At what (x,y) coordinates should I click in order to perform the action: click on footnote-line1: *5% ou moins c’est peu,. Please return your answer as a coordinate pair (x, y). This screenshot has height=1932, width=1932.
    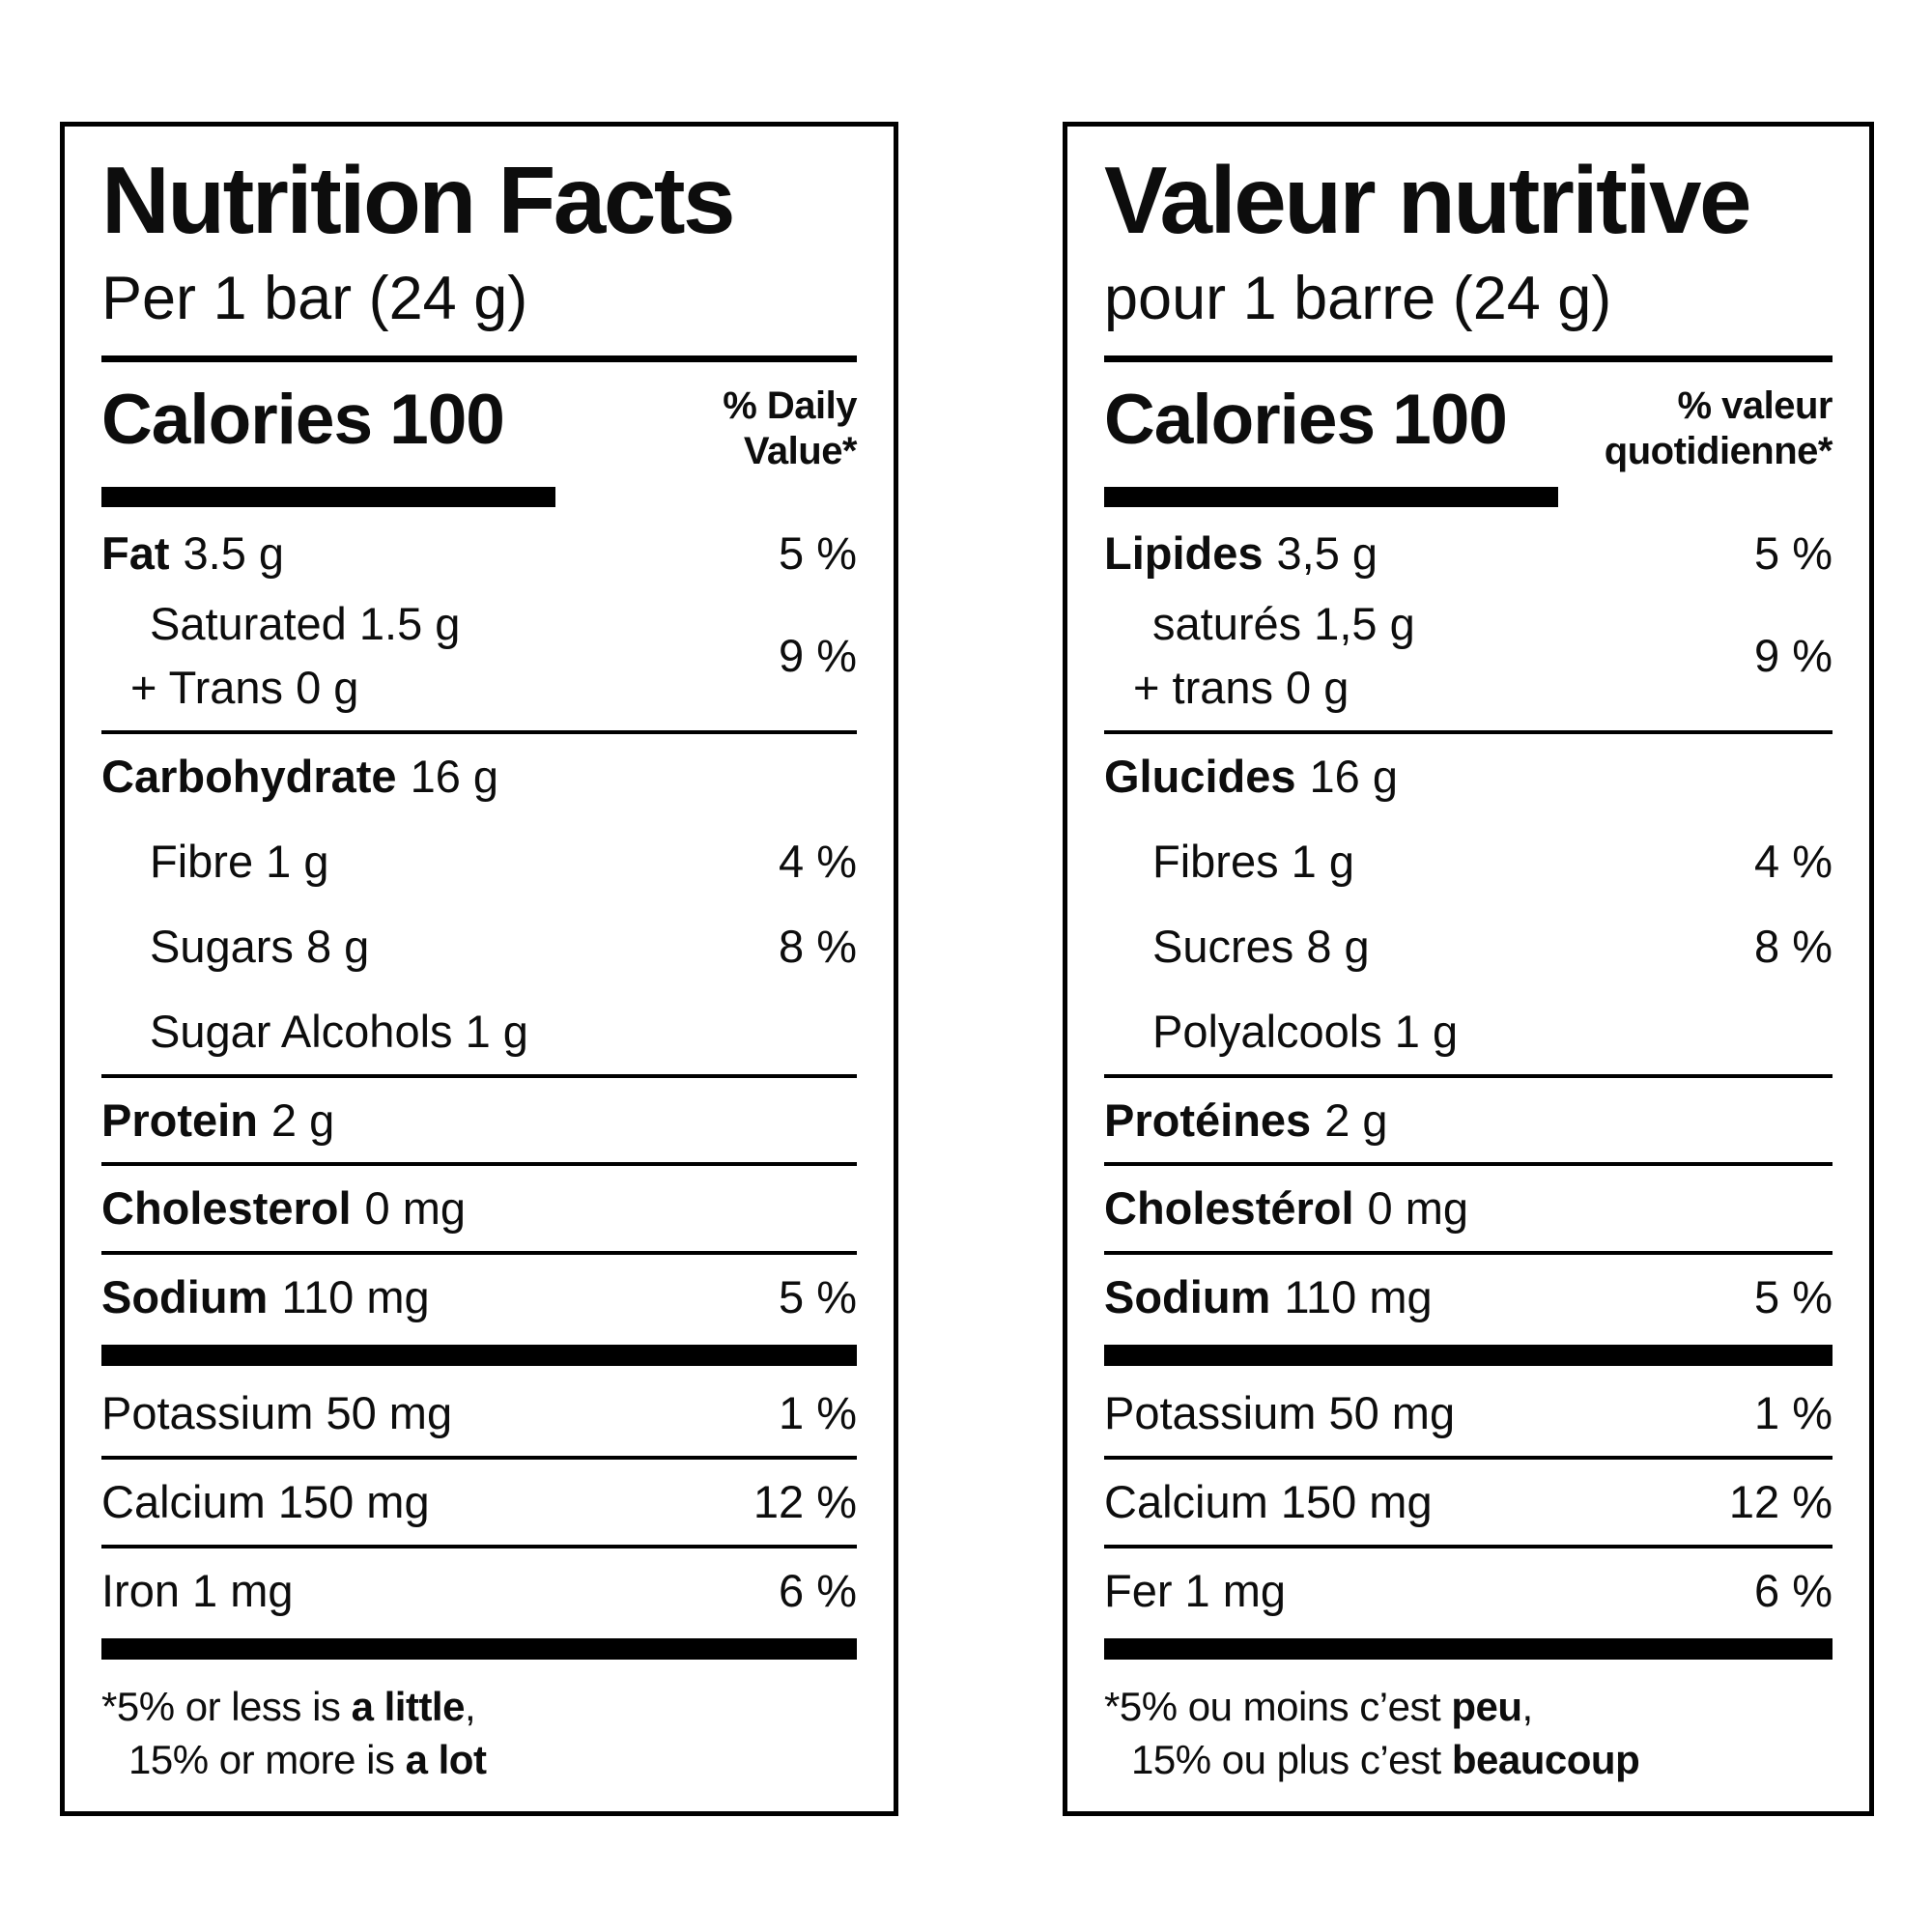
    Looking at the image, I should click on (1468, 1706).